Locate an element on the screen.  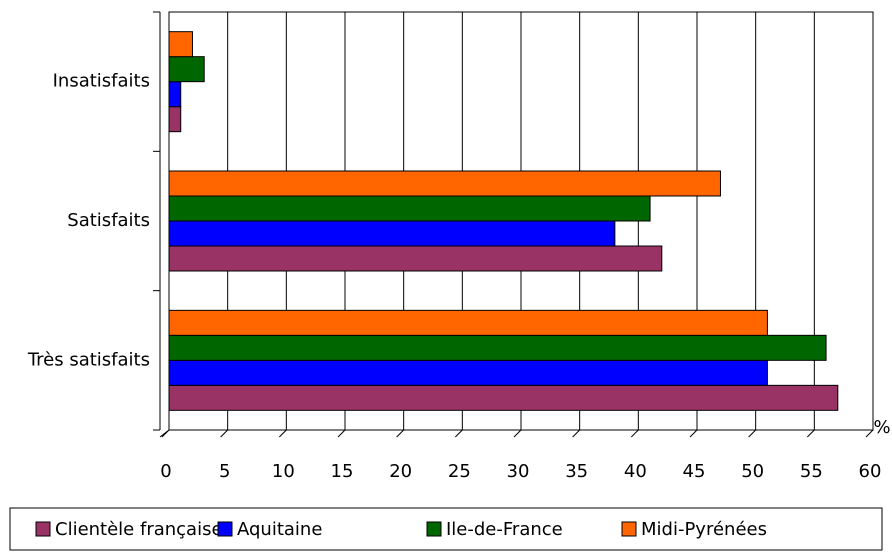
x-tick-label: 10 is located at coordinates (283, 471).